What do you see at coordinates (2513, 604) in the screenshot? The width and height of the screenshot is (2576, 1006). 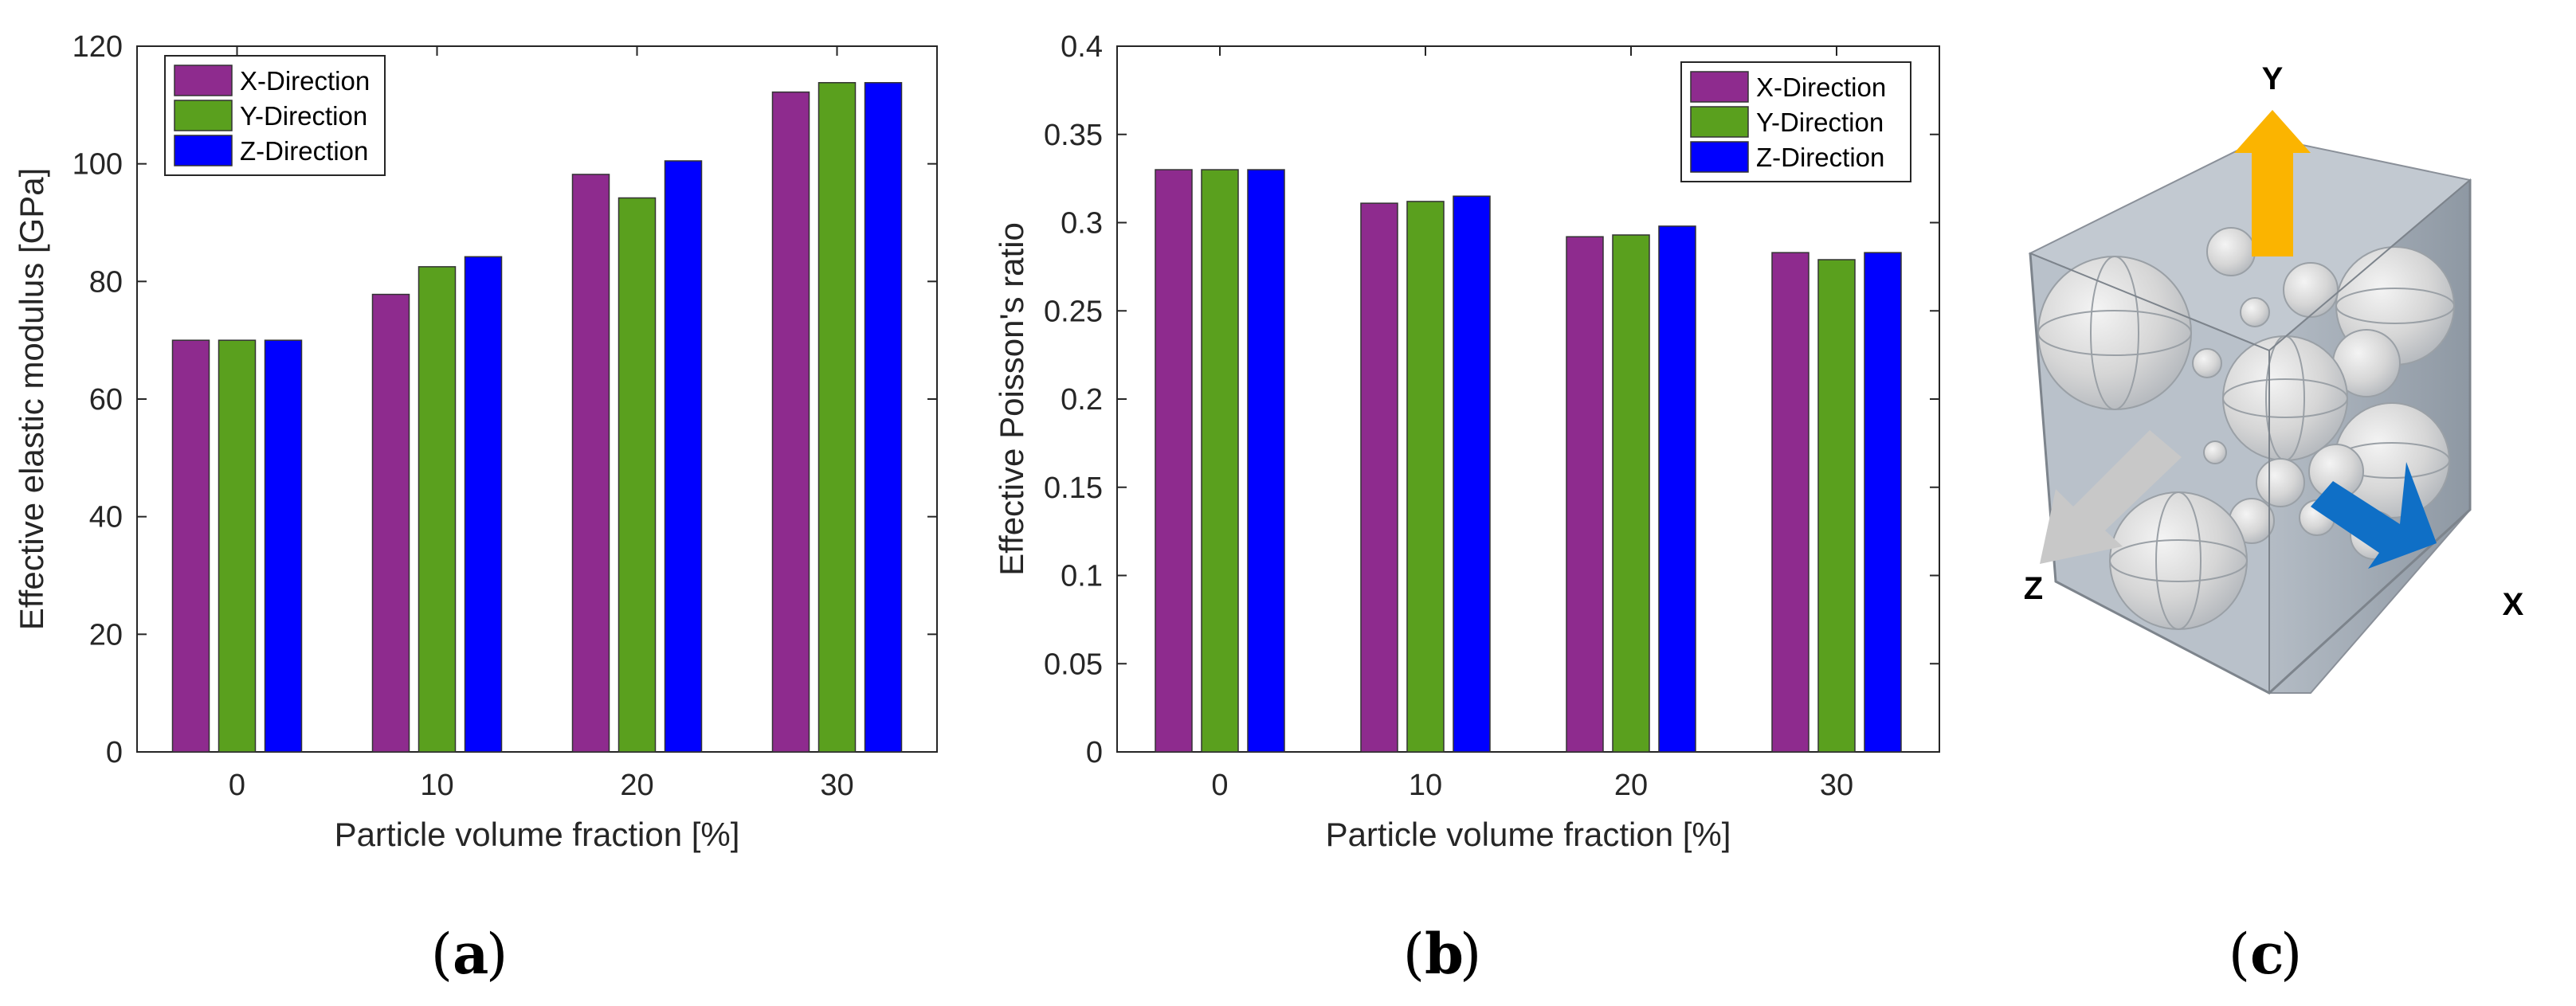 I see `x-axis-label: X` at bounding box center [2513, 604].